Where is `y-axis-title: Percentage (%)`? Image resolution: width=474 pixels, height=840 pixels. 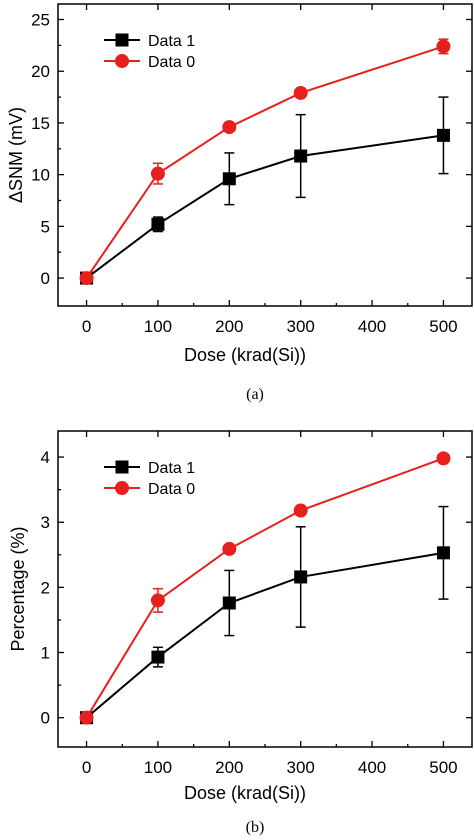
y-axis-title: Percentage (%) is located at coordinates (18, 588).